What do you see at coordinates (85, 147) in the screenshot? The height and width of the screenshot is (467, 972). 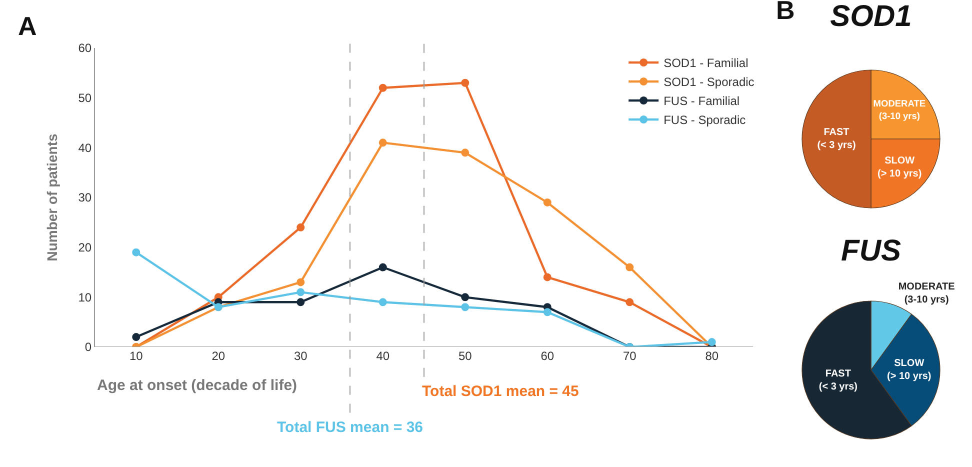 I see `y-tick-label: 40` at bounding box center [85, 147].